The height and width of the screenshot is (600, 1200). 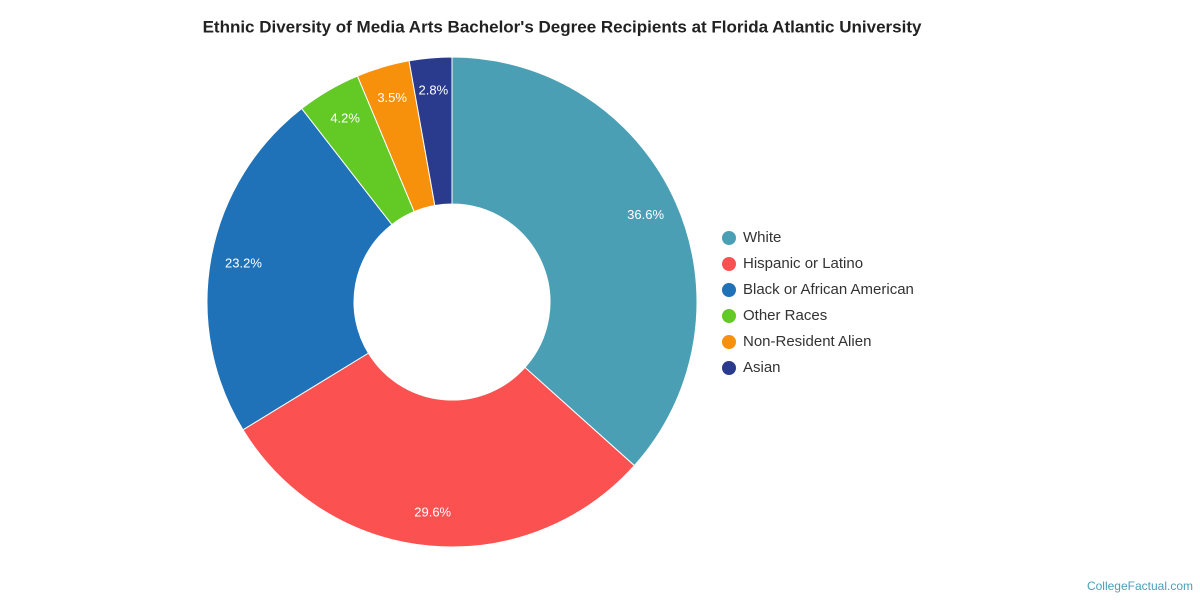 What do you see at coordinates (243, 262) in the screenshot?
I see `slice-label: 23.2%` at bounding box center [243, 262].